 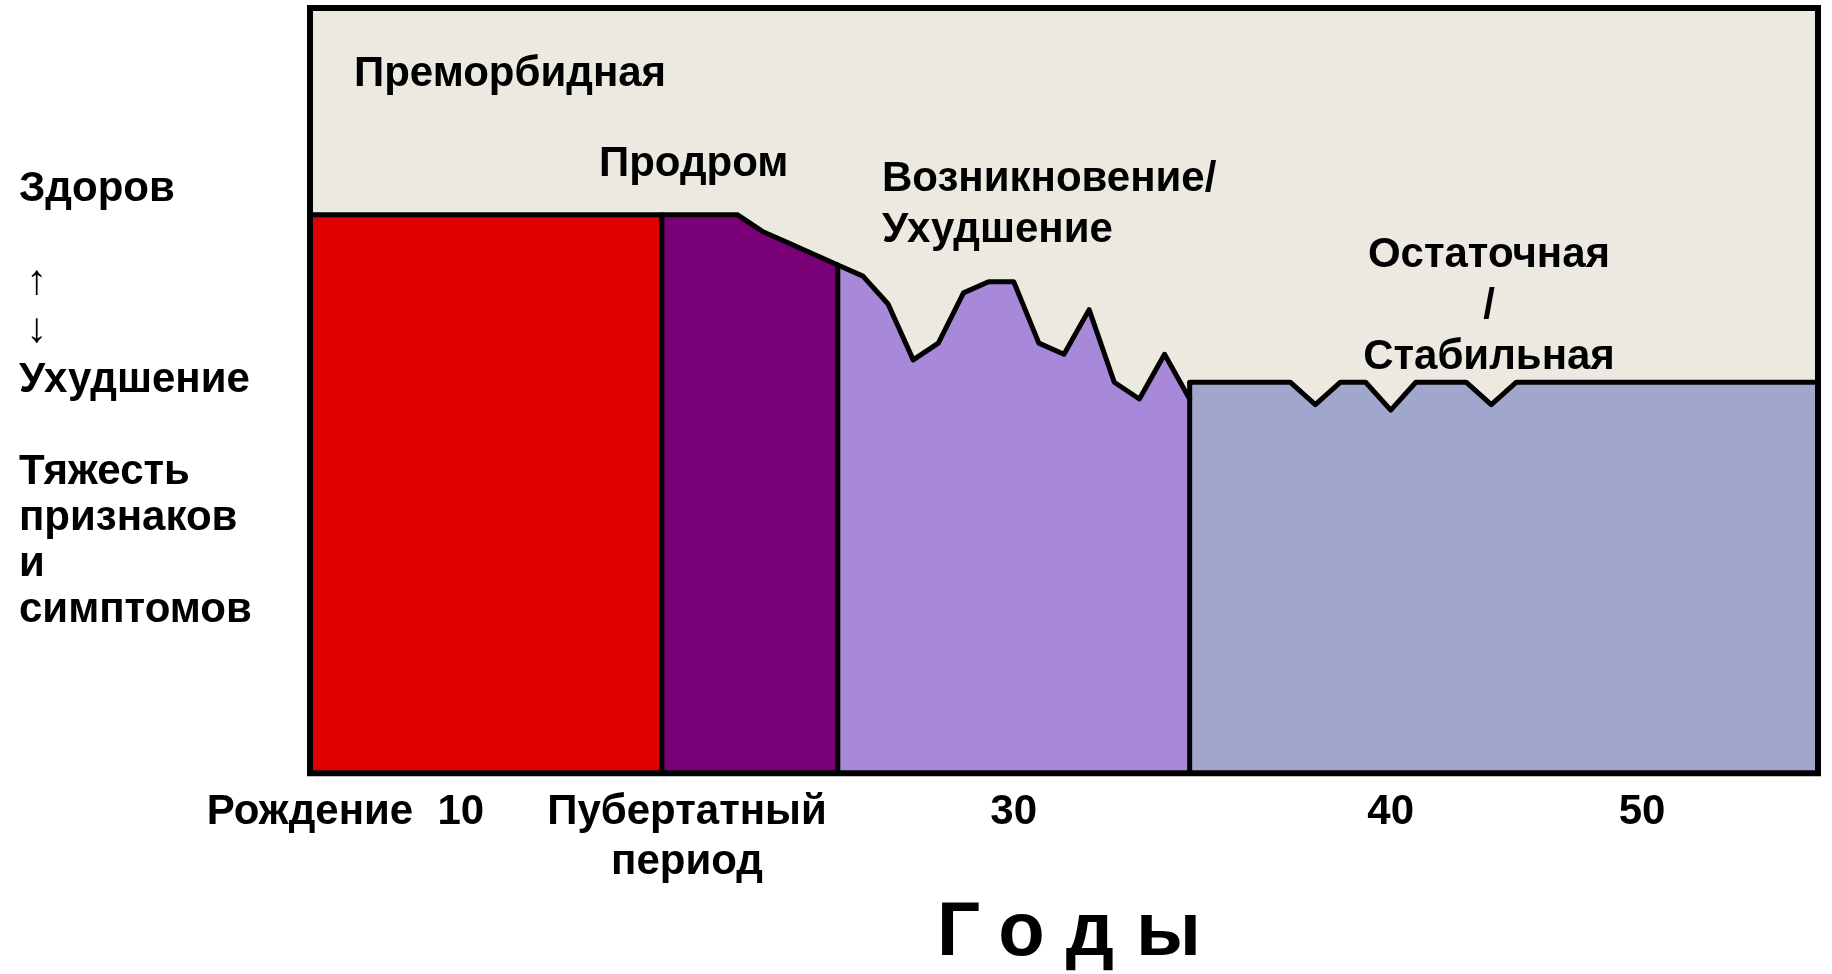 I want to click on y-axis-title: Тяжесть признаков и симптомов, so click(x=135, y=538).